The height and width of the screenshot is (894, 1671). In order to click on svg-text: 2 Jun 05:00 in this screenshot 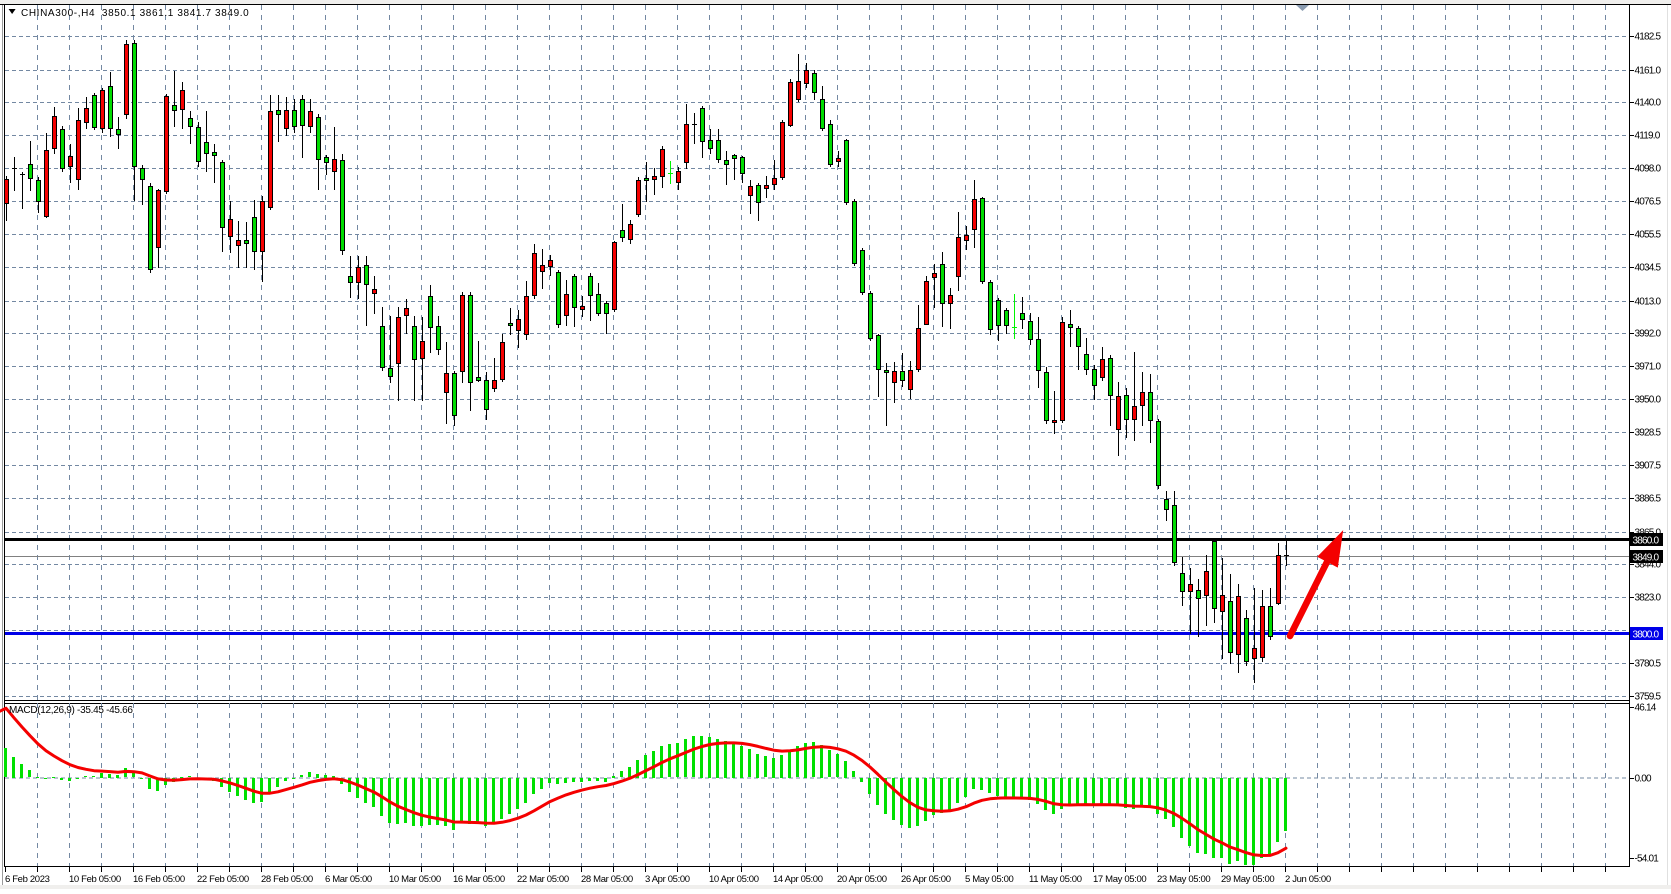, I will do `click(1308, 879)`.